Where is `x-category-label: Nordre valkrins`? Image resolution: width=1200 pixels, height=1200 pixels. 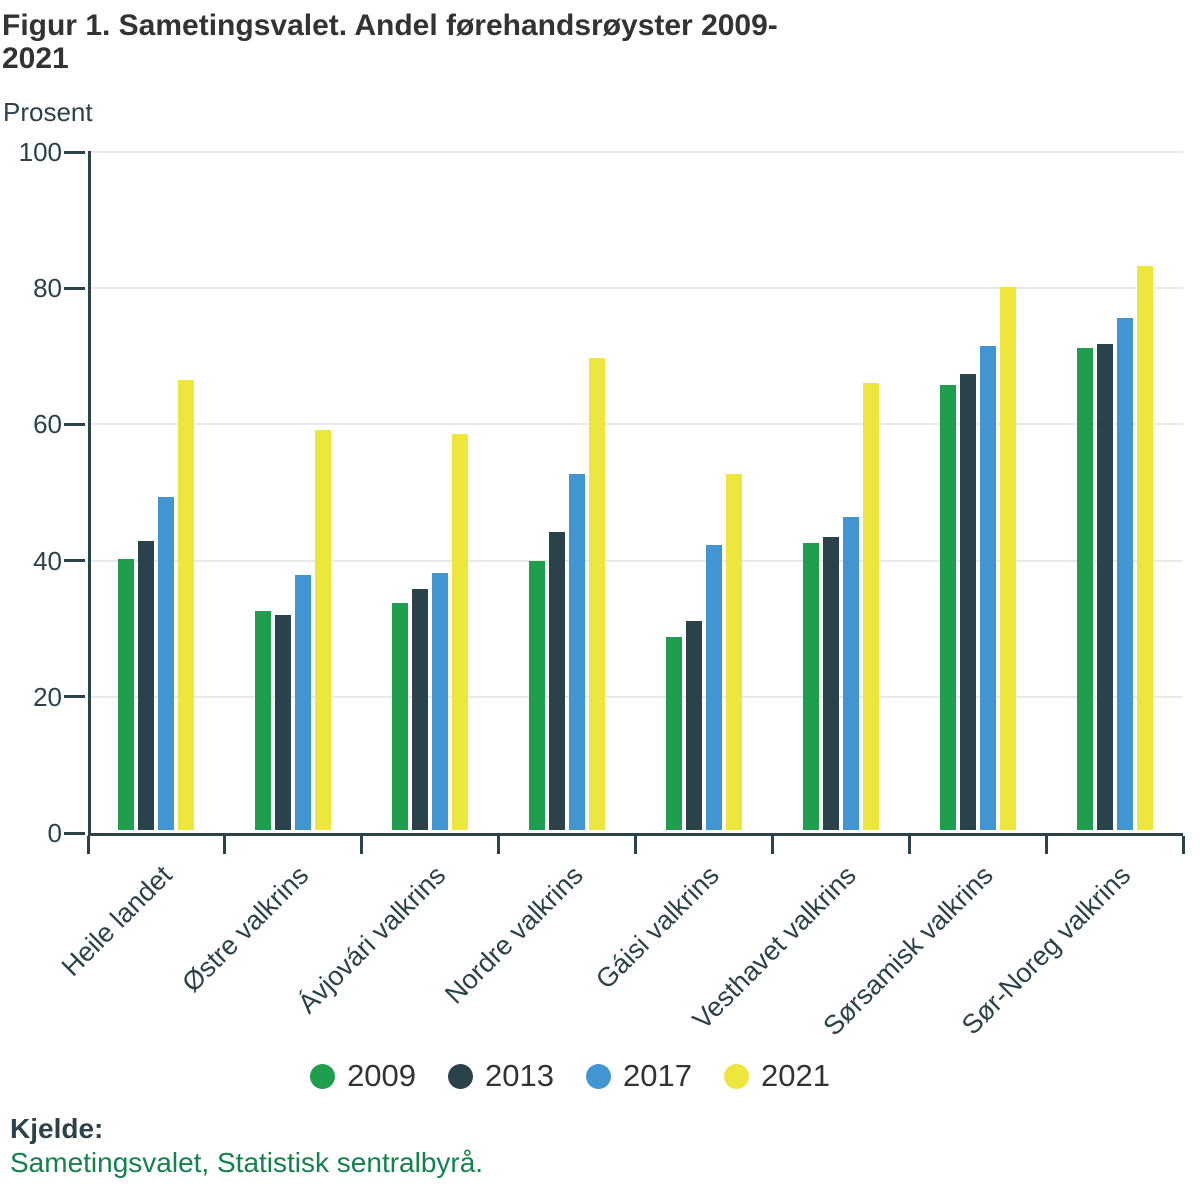
x-category-label: Nordre valkrins is located at coordinates (513, 935).